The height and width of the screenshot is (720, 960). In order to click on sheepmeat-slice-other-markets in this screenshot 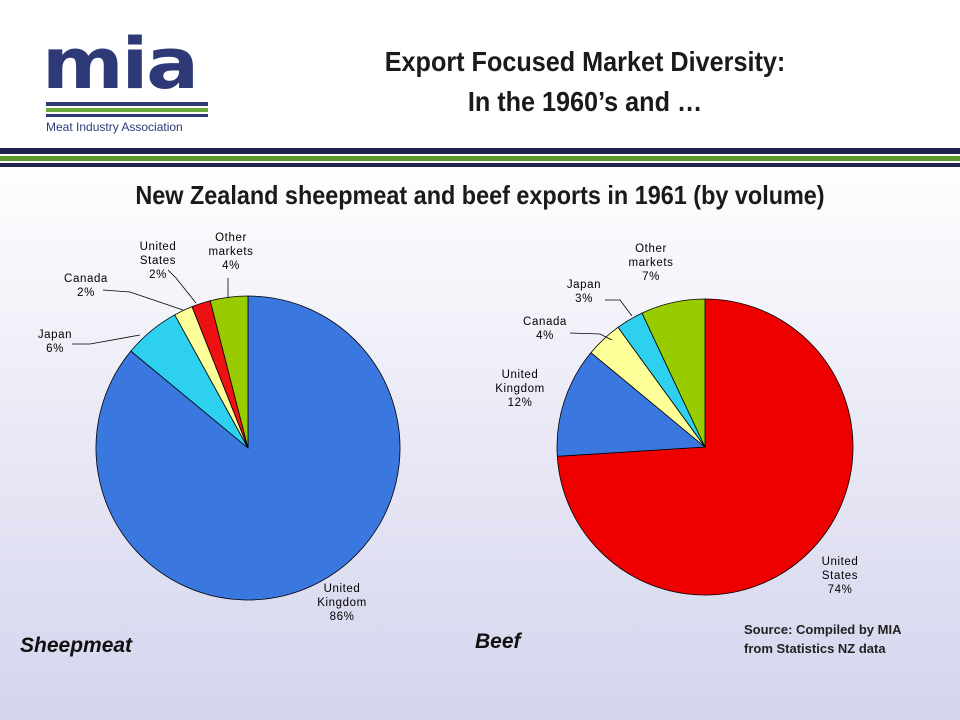, I will do `click(229, 372)`.